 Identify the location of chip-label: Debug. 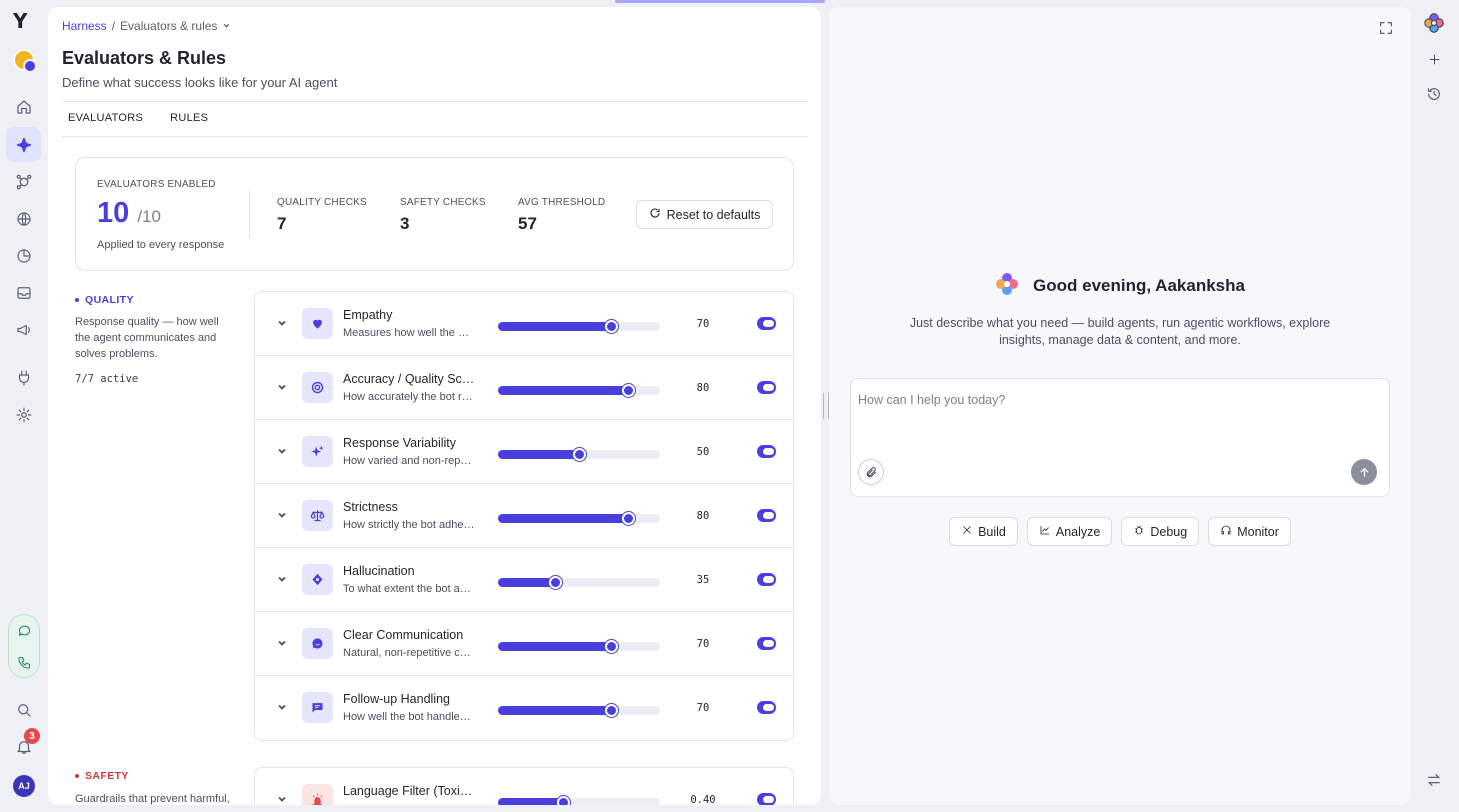
(1169, 531).